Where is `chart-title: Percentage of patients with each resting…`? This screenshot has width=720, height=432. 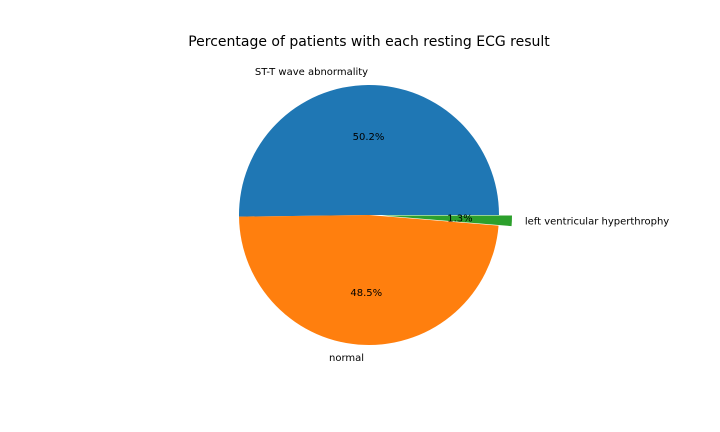
chart-title: Percentage of patients with each resting… is located at coordinates (369, 42).